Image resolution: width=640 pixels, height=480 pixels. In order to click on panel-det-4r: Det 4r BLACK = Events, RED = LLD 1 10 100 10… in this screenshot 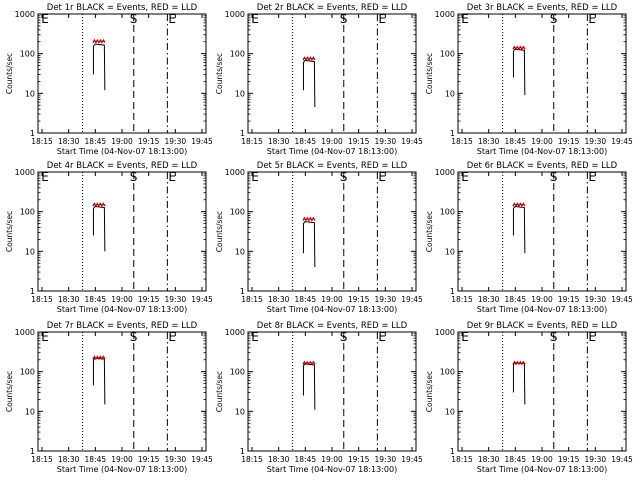, I will do `click(109, 237)`.